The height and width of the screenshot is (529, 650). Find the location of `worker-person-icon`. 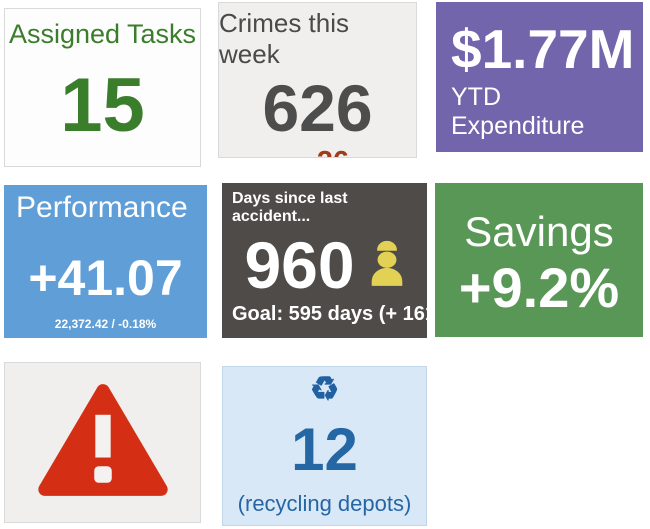

worker-person-icon is located at coordinates (387, 264).